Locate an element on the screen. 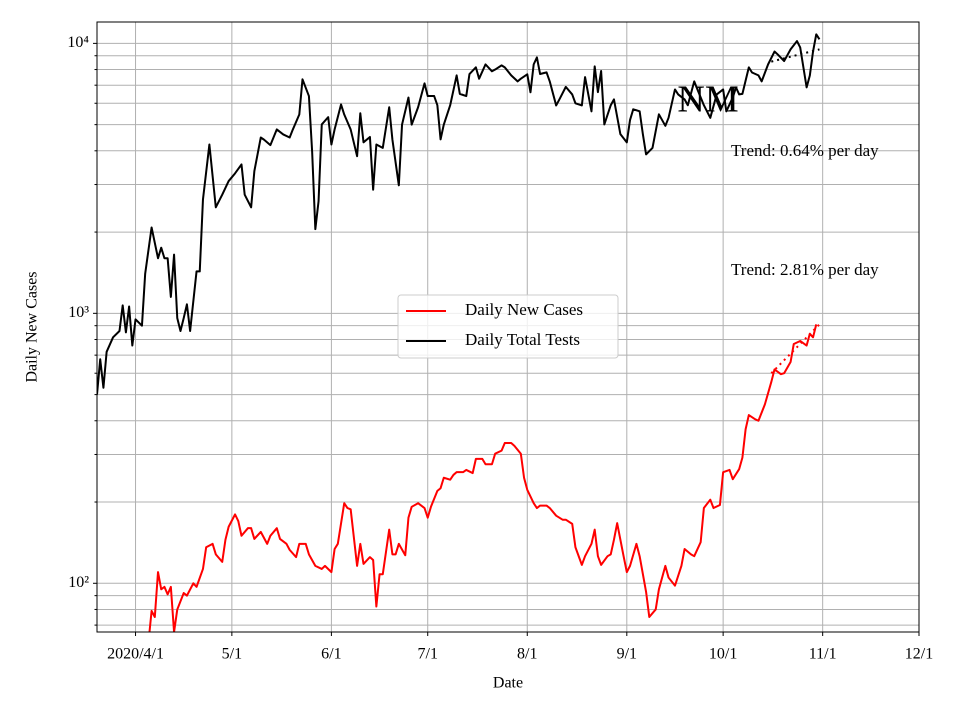 The height and width of the screenshot is (720, 960). legend-box is located at coordinates (508, 326).